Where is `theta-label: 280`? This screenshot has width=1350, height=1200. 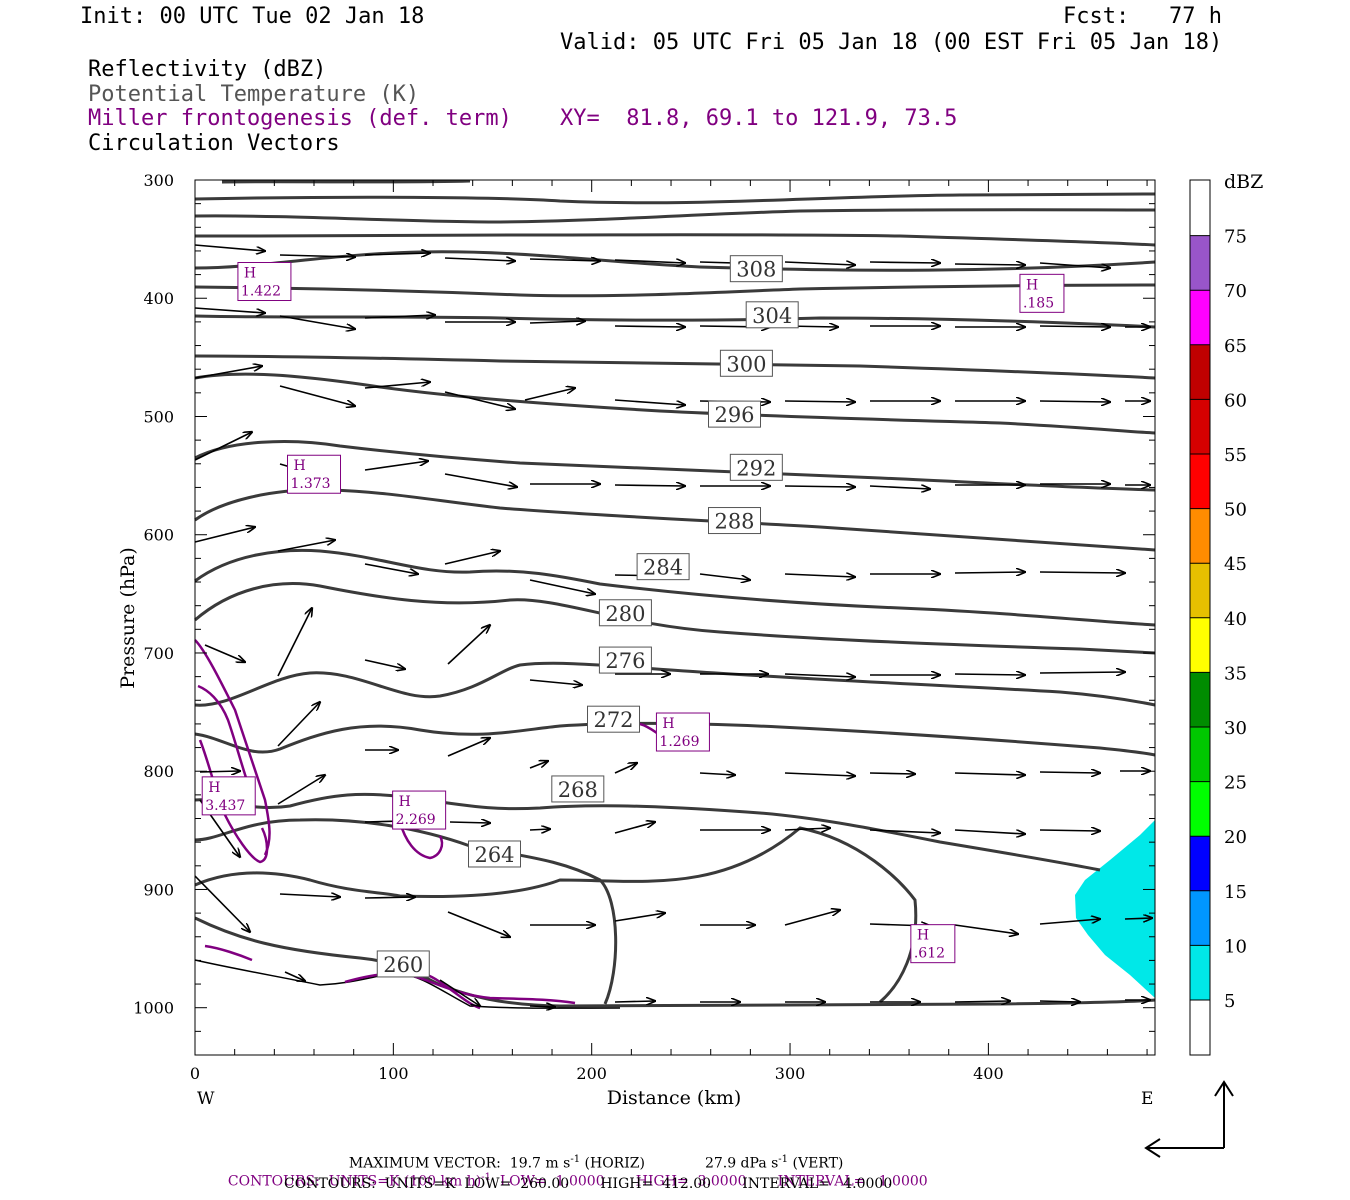
theta-label: 280 is located at coordinates (625, 614).